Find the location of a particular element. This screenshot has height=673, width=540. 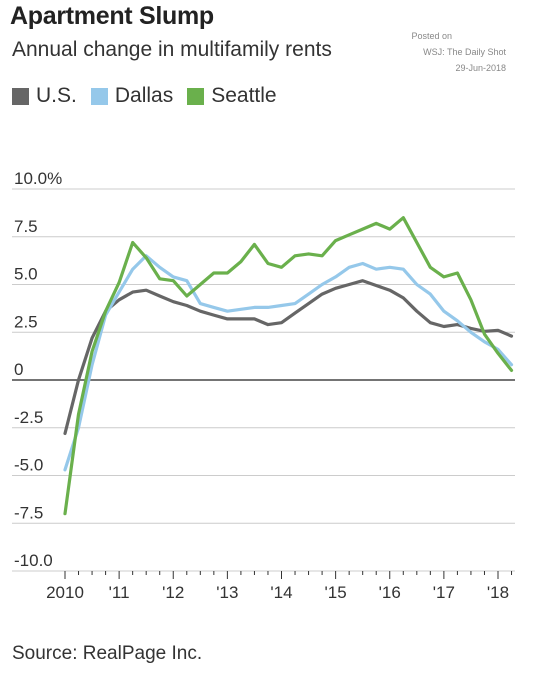

y-tick-label: -7.5 is located at coordinates (28, 512).